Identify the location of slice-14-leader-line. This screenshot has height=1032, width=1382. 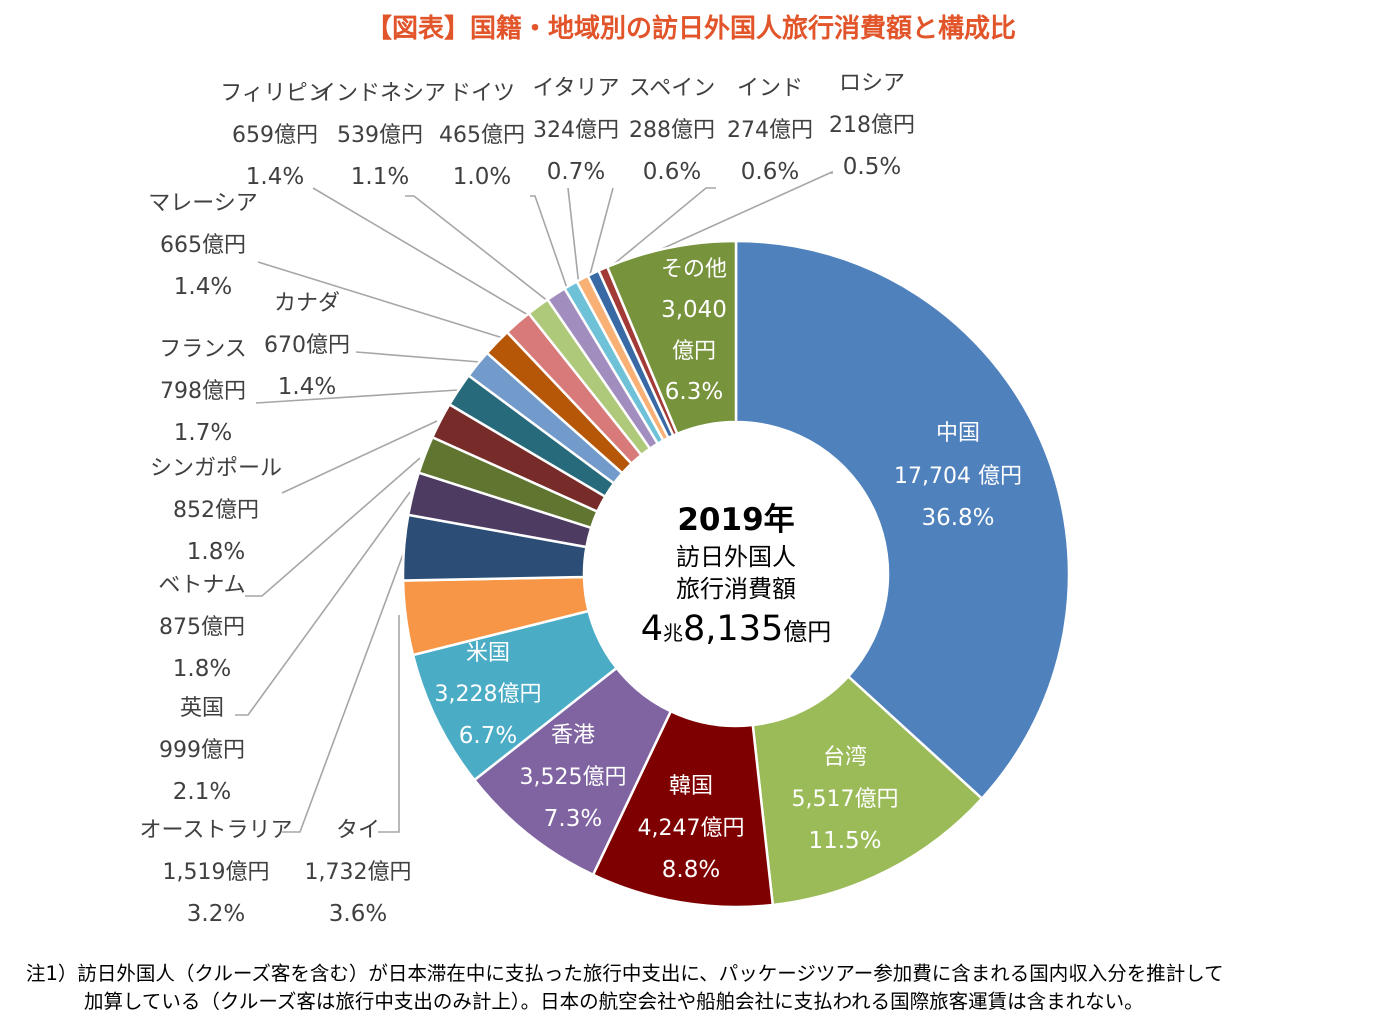
(477, 249).